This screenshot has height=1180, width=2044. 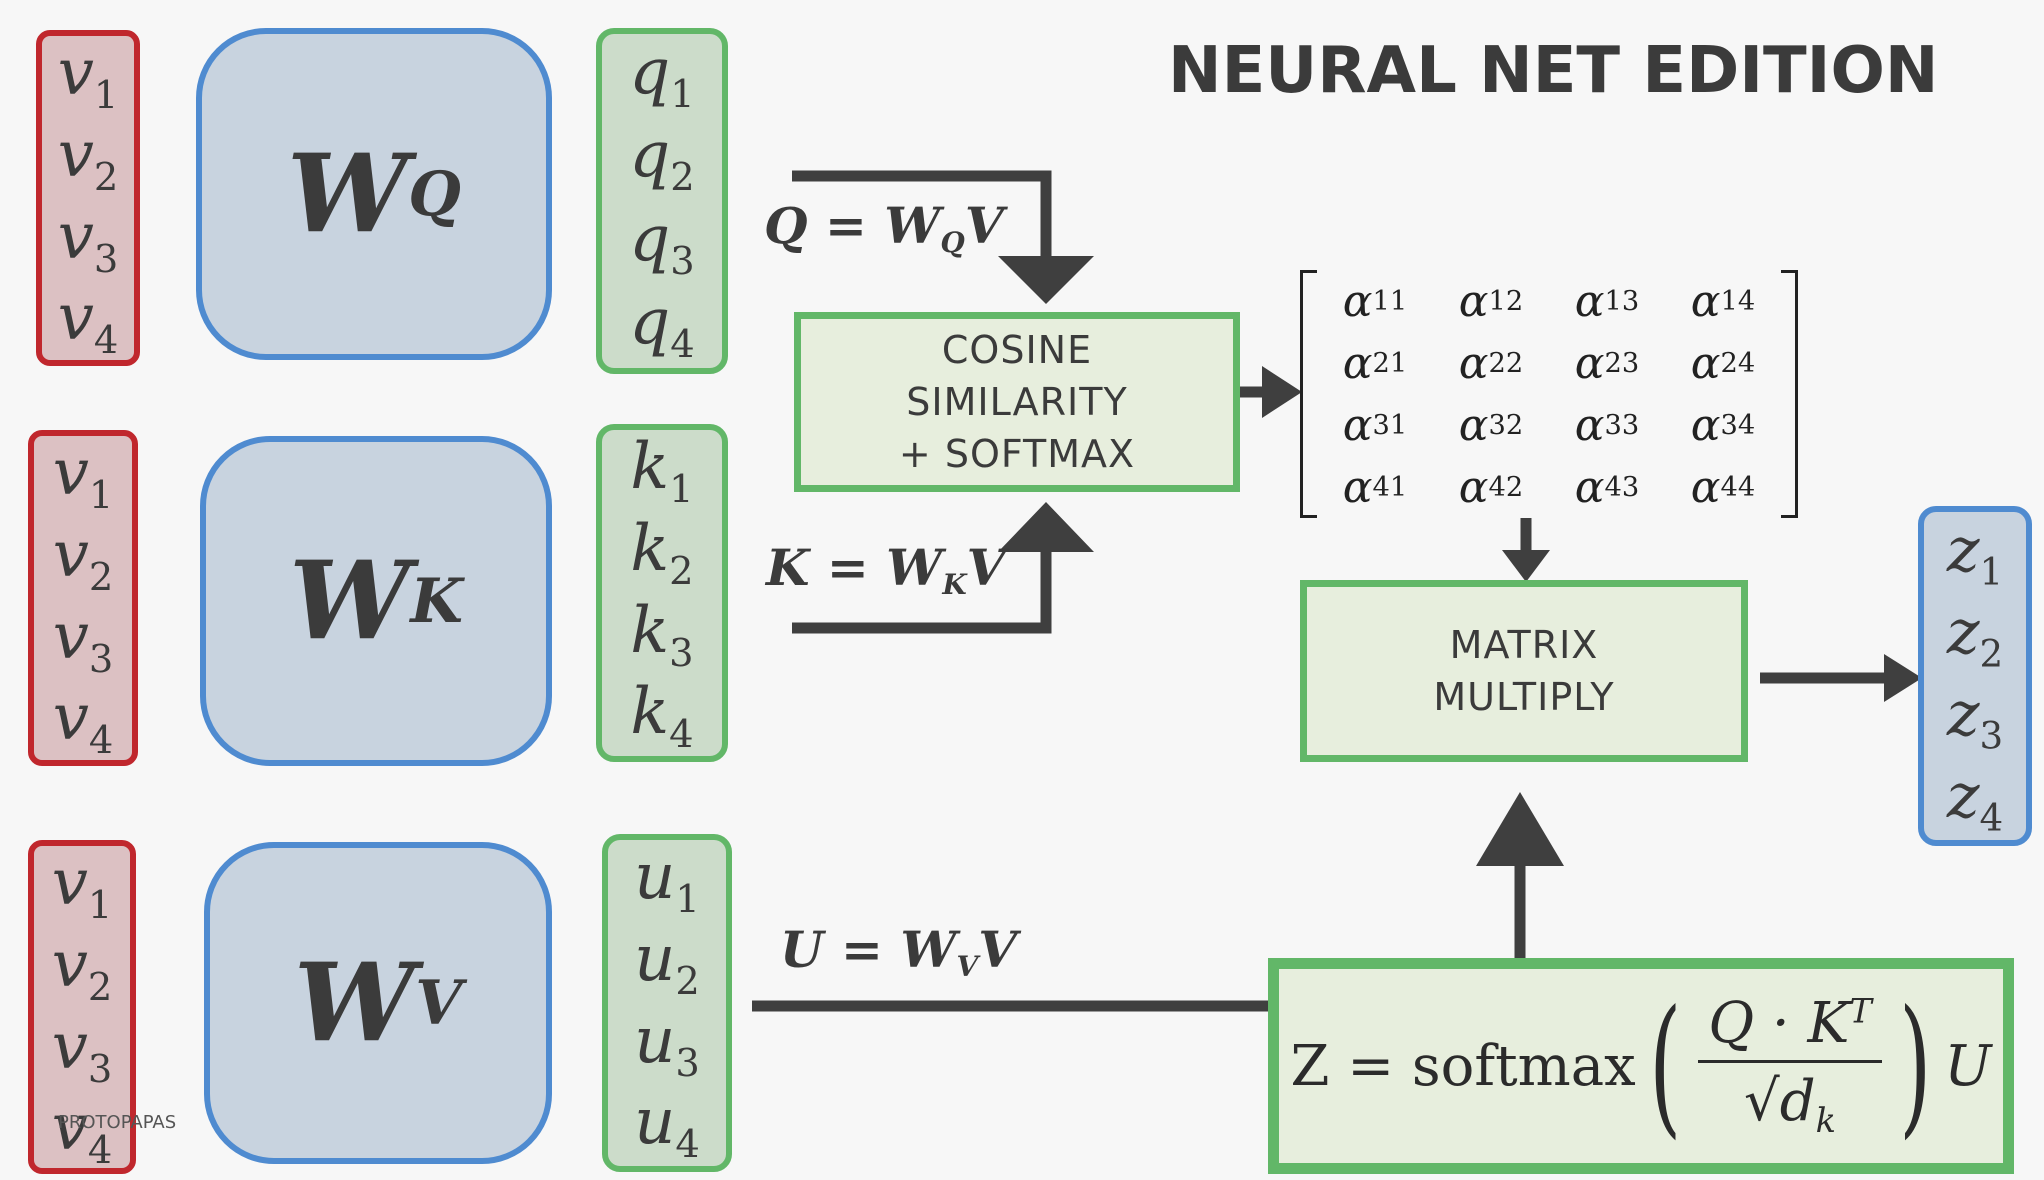 What do you see at coordinates (1723, 487) in the screenshot?
I see `matrix-cell: α 44` at bounding box center [1723, 487].